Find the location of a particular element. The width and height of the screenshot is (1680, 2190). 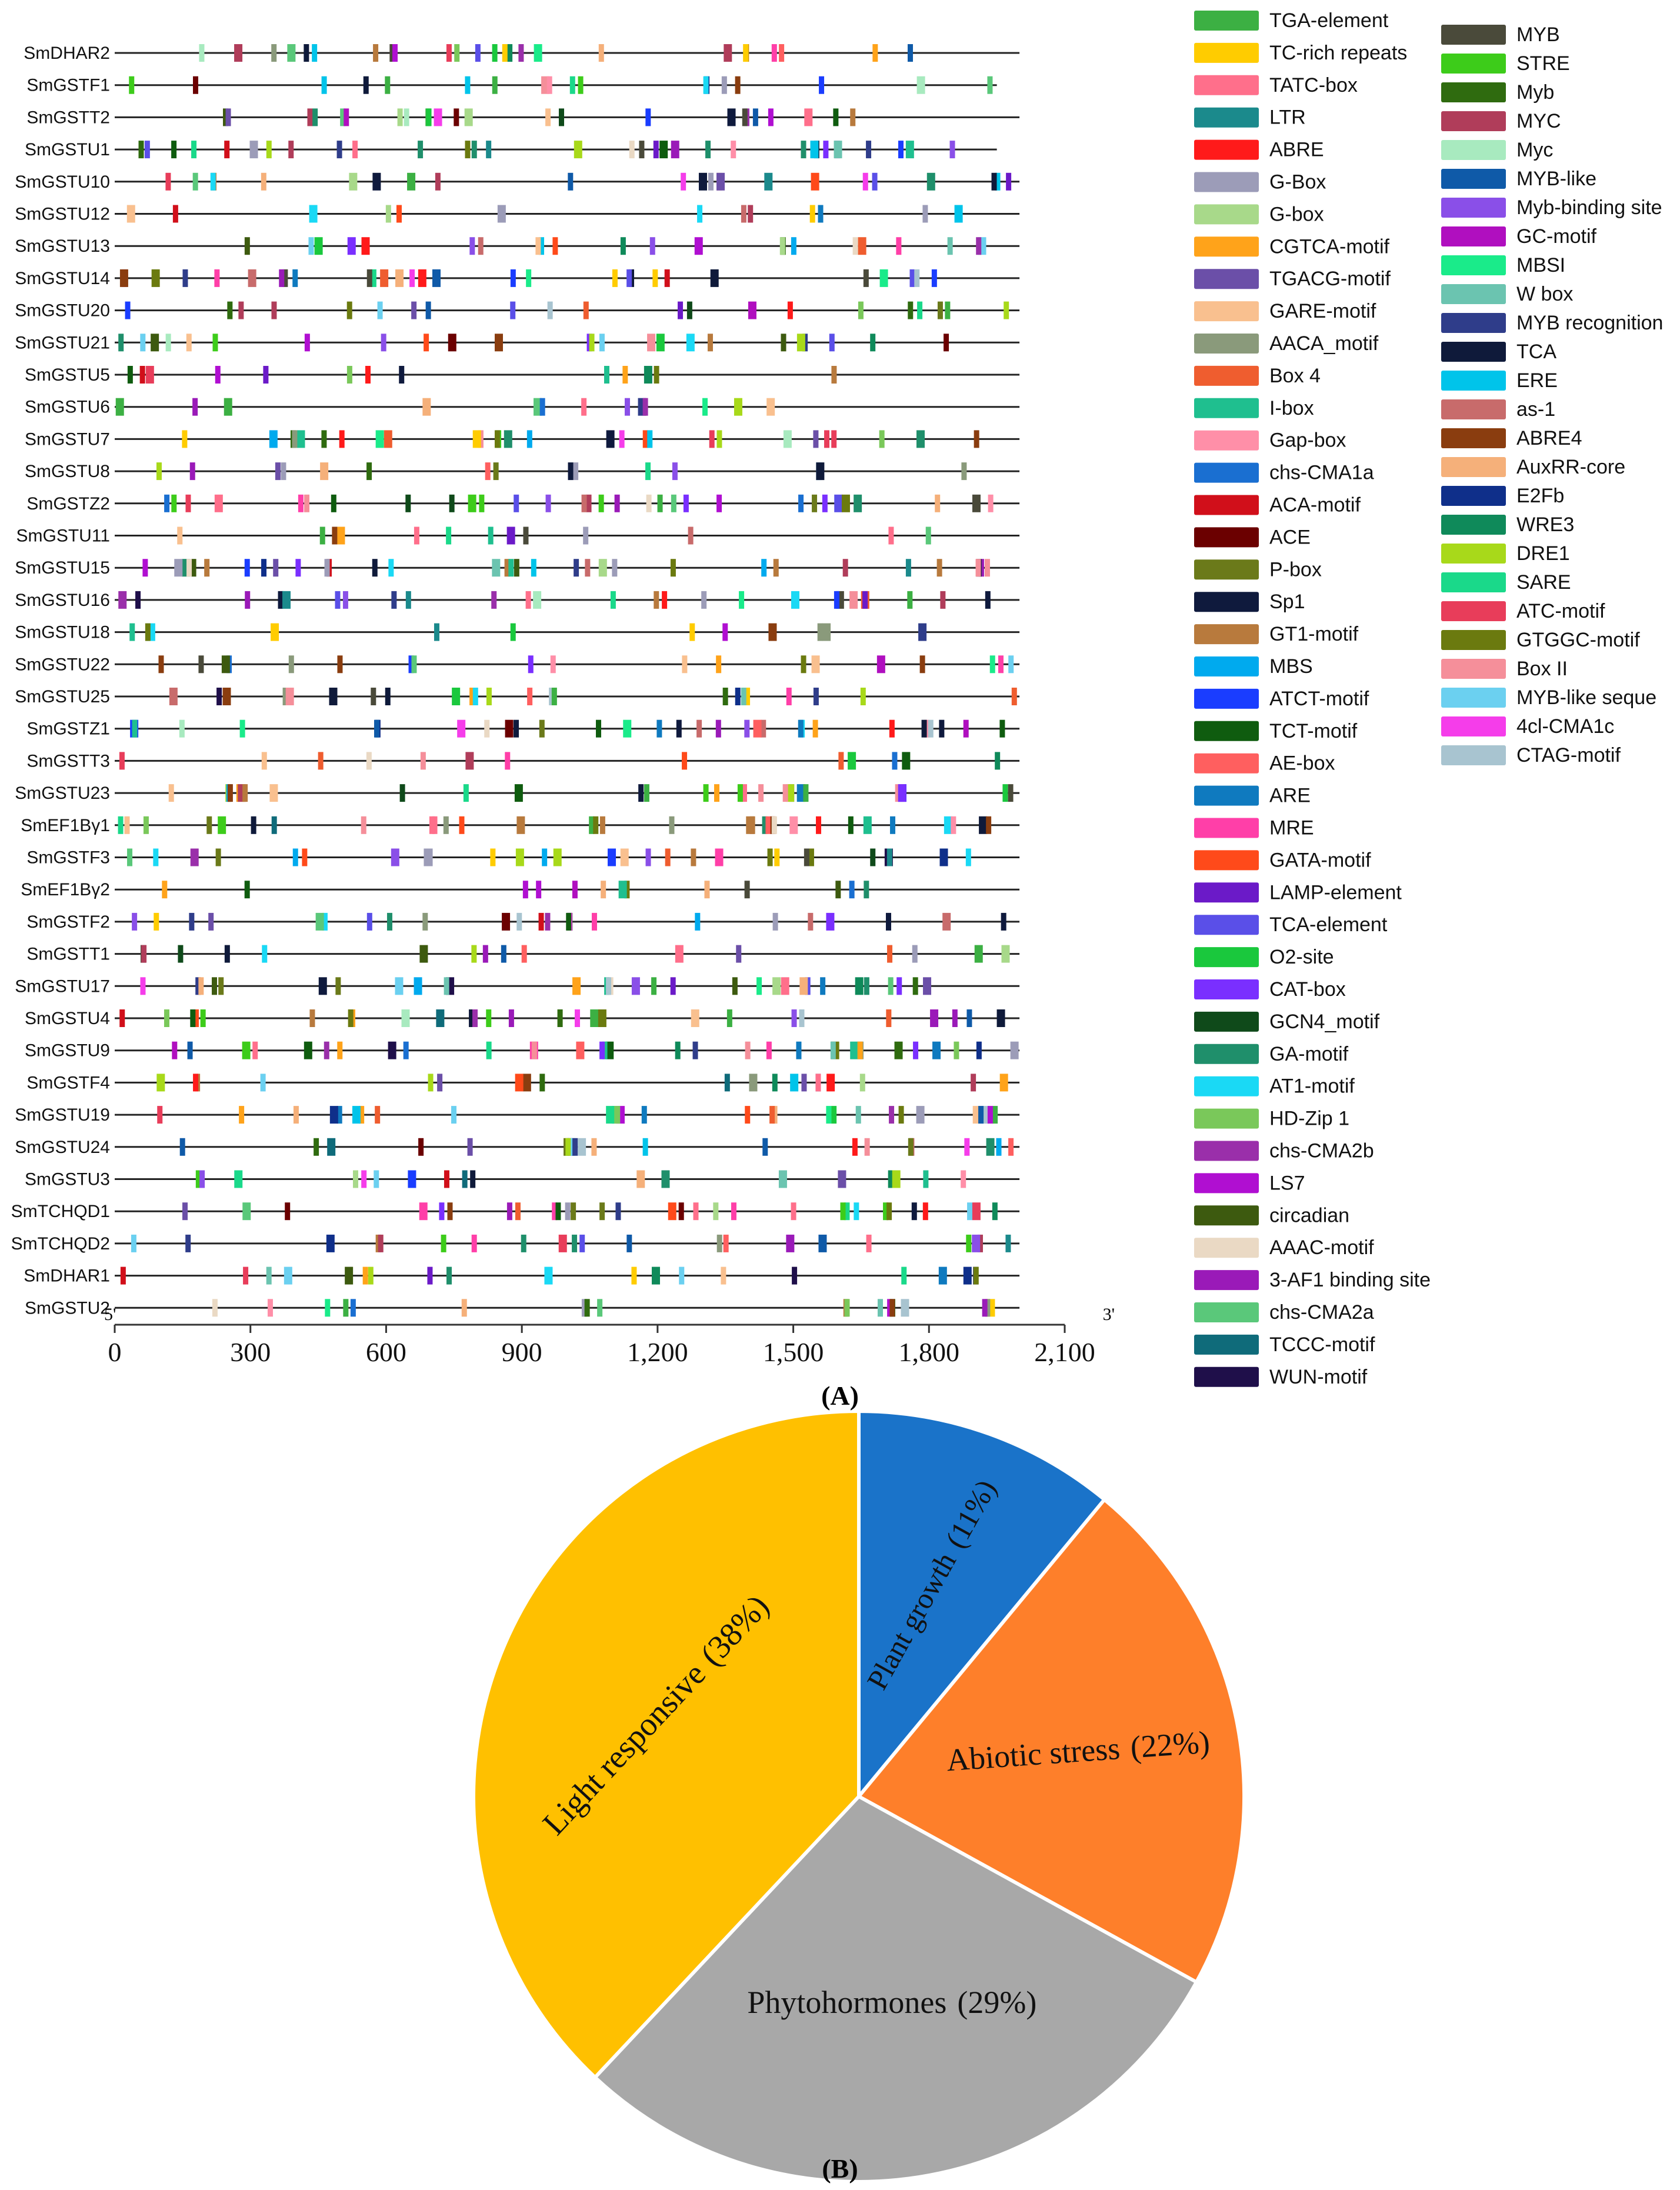

legend-entry: MYB is located at coordinates (1500, 35).